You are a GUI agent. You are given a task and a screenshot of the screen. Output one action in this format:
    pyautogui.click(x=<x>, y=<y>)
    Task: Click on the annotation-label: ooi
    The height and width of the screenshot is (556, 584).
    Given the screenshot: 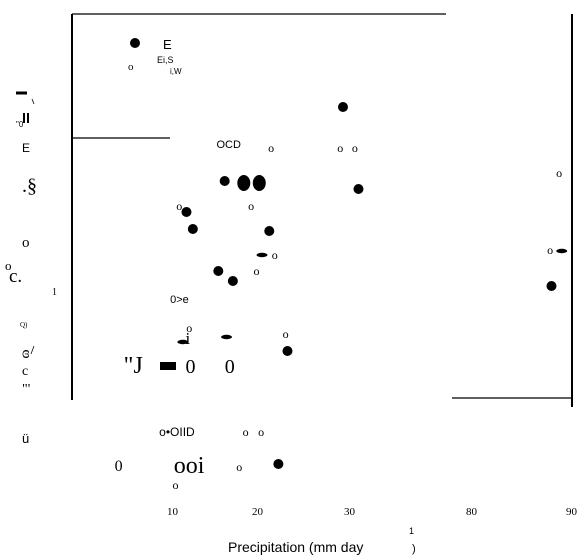 What is the action you would take?
    pyautogui.click(x=189, y=466)
    